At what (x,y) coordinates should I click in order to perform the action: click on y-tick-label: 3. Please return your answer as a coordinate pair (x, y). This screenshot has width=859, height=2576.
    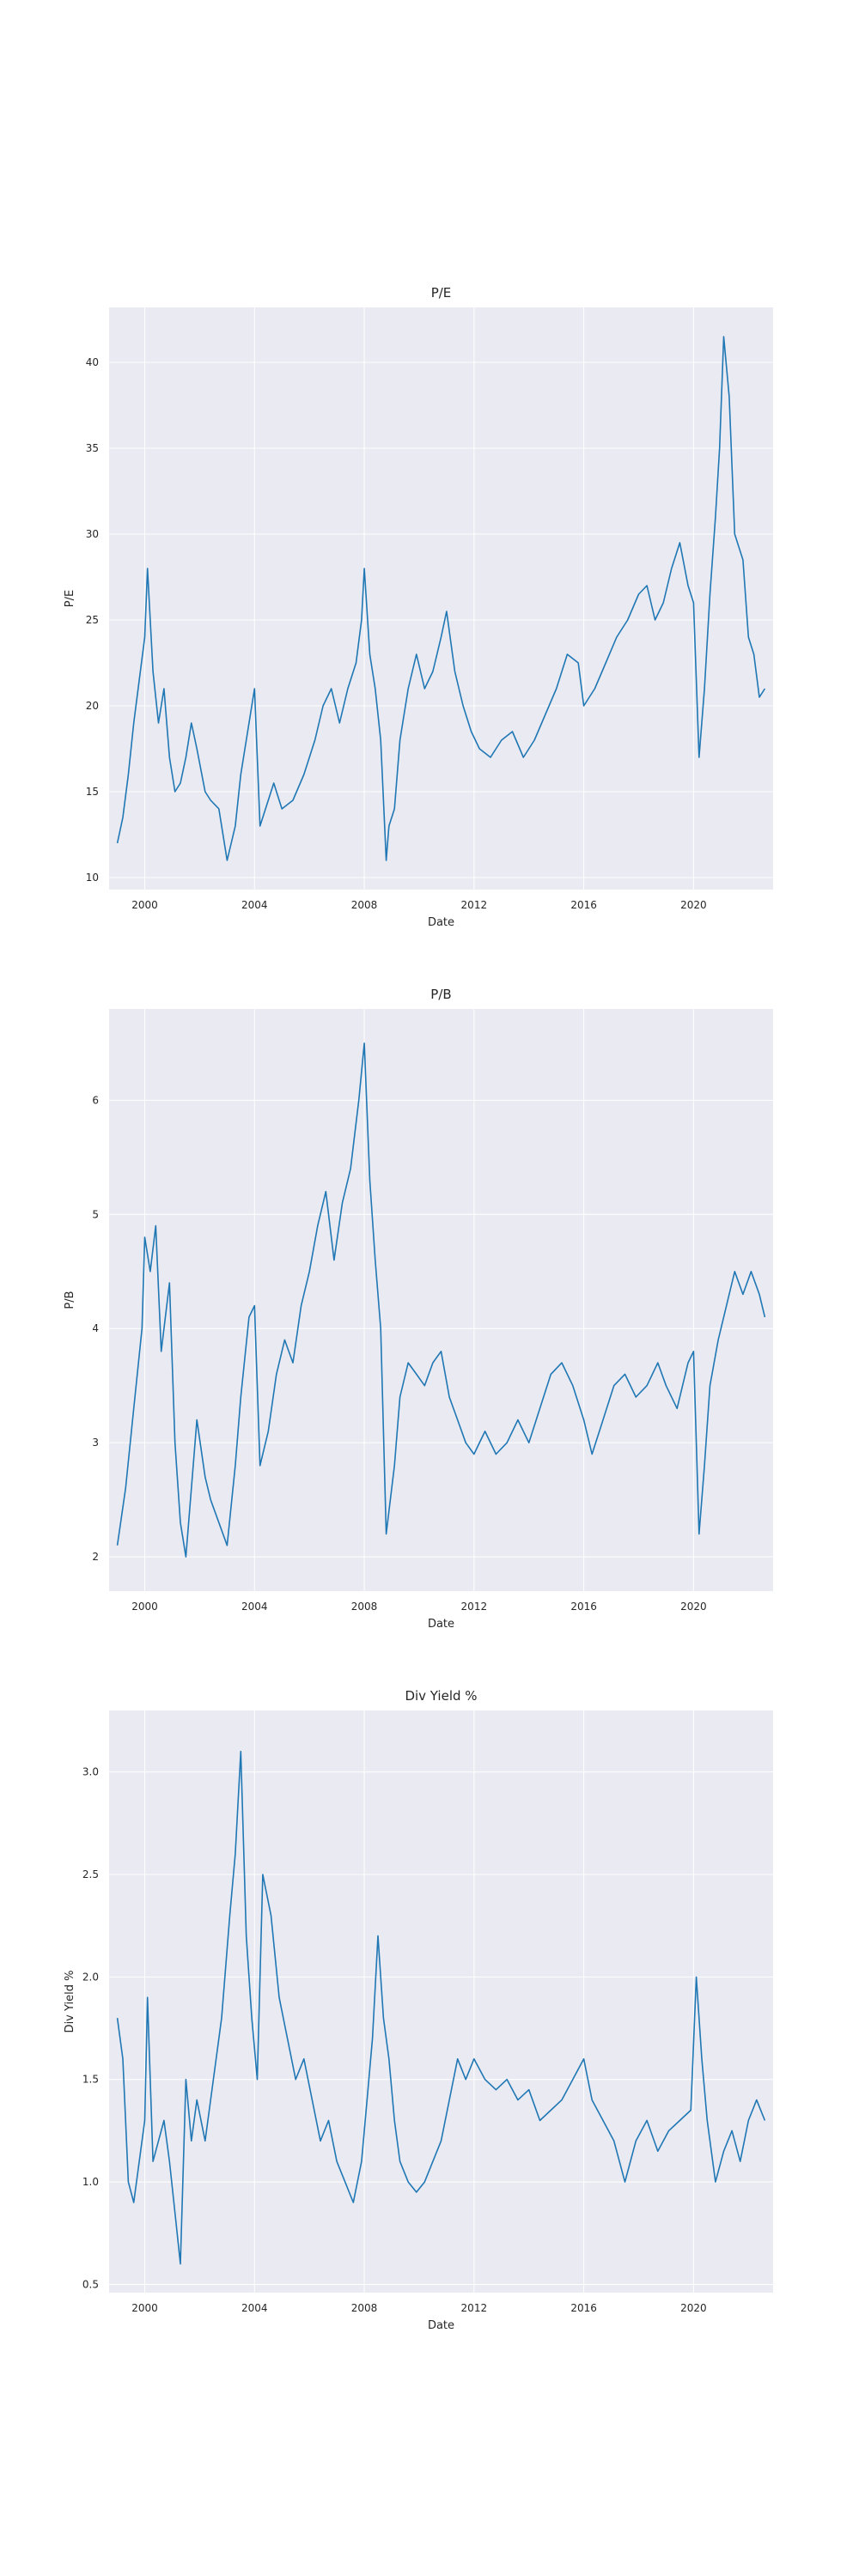
    Looking at the image, I should click on (95, 1443).